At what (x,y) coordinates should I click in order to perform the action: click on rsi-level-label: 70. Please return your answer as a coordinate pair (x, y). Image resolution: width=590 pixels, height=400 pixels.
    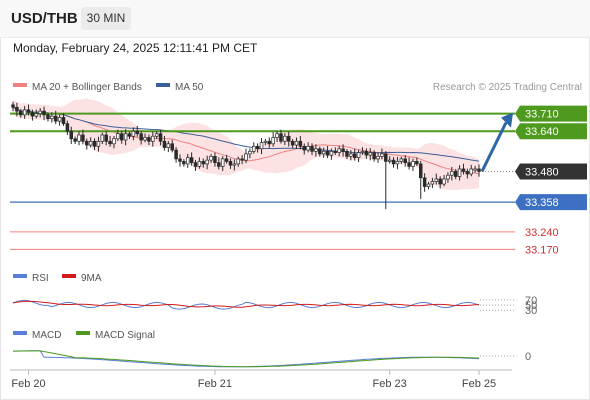
    Looking at the image, I should click on (531, 301).